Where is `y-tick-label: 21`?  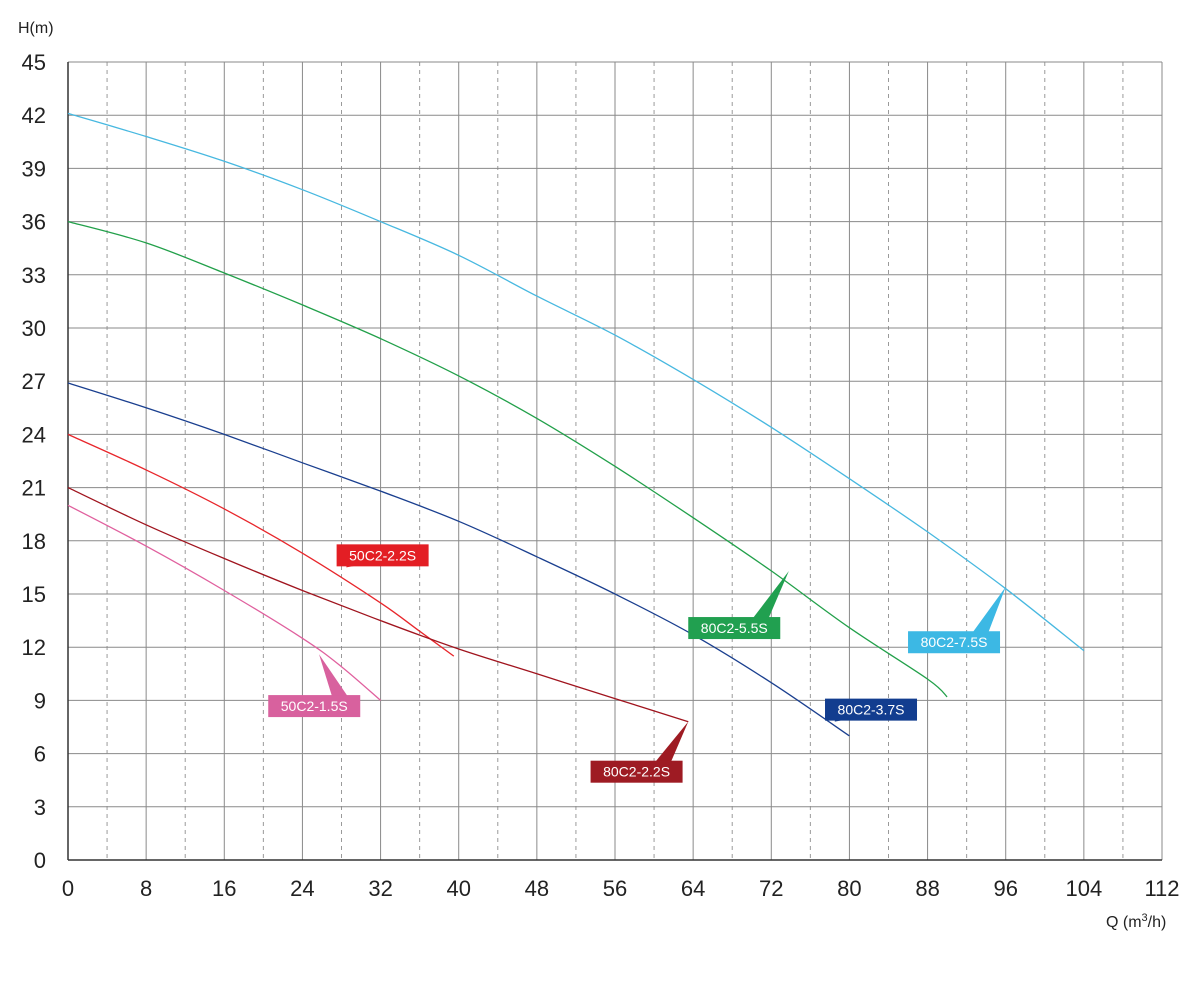 y-tick-label: 21 is located at coordinates (34, 488).